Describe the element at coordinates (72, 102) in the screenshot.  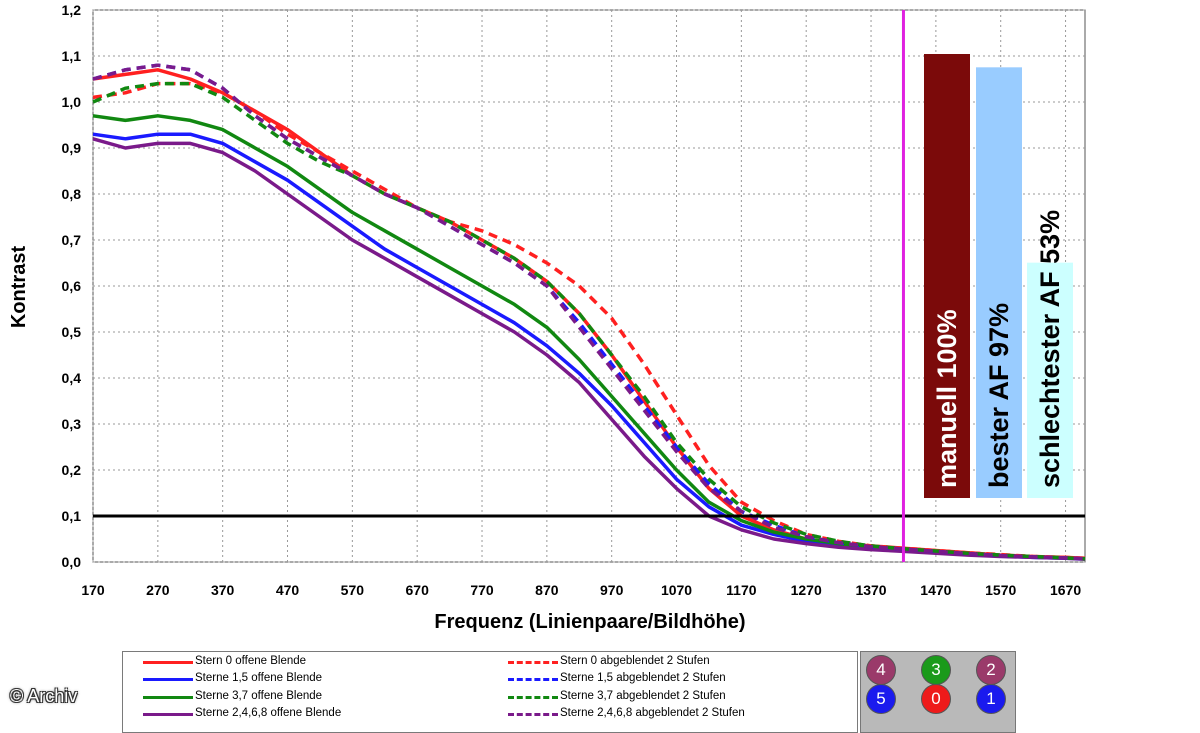
I see `y-tick-label: 1,0` at that location.